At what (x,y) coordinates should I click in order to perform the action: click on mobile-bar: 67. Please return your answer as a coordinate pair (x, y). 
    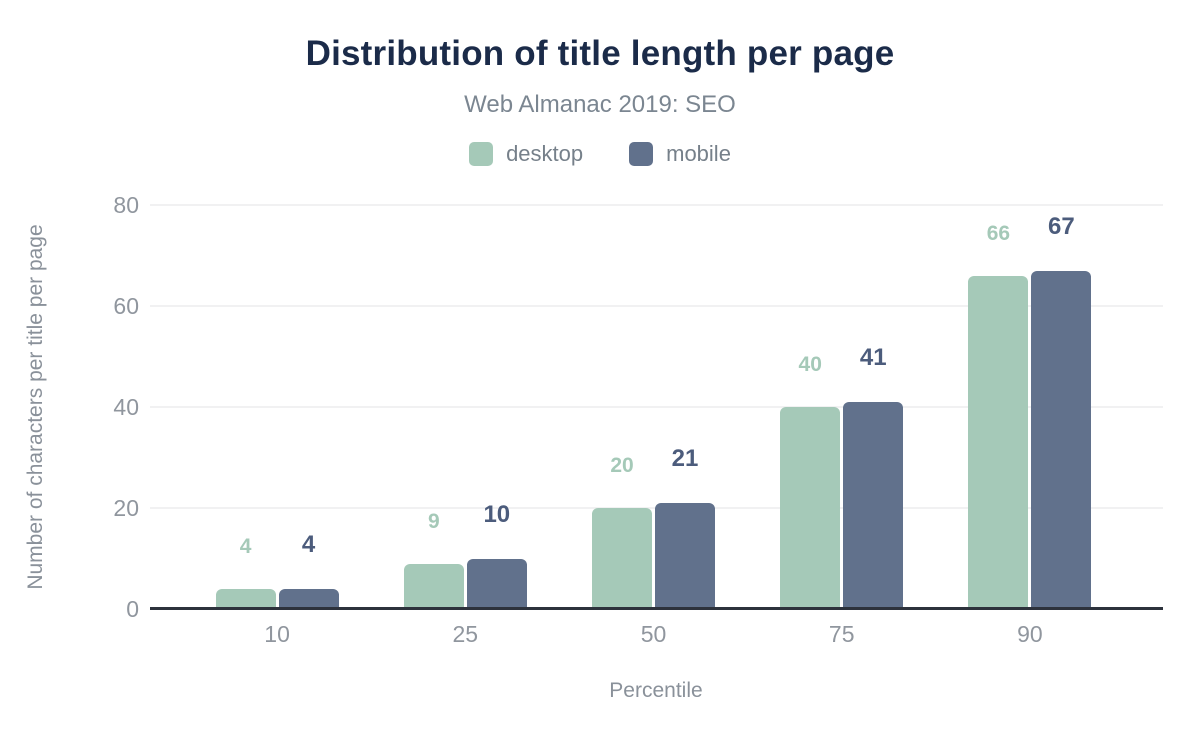
    Looking at the image, I should click on (1061, 411).